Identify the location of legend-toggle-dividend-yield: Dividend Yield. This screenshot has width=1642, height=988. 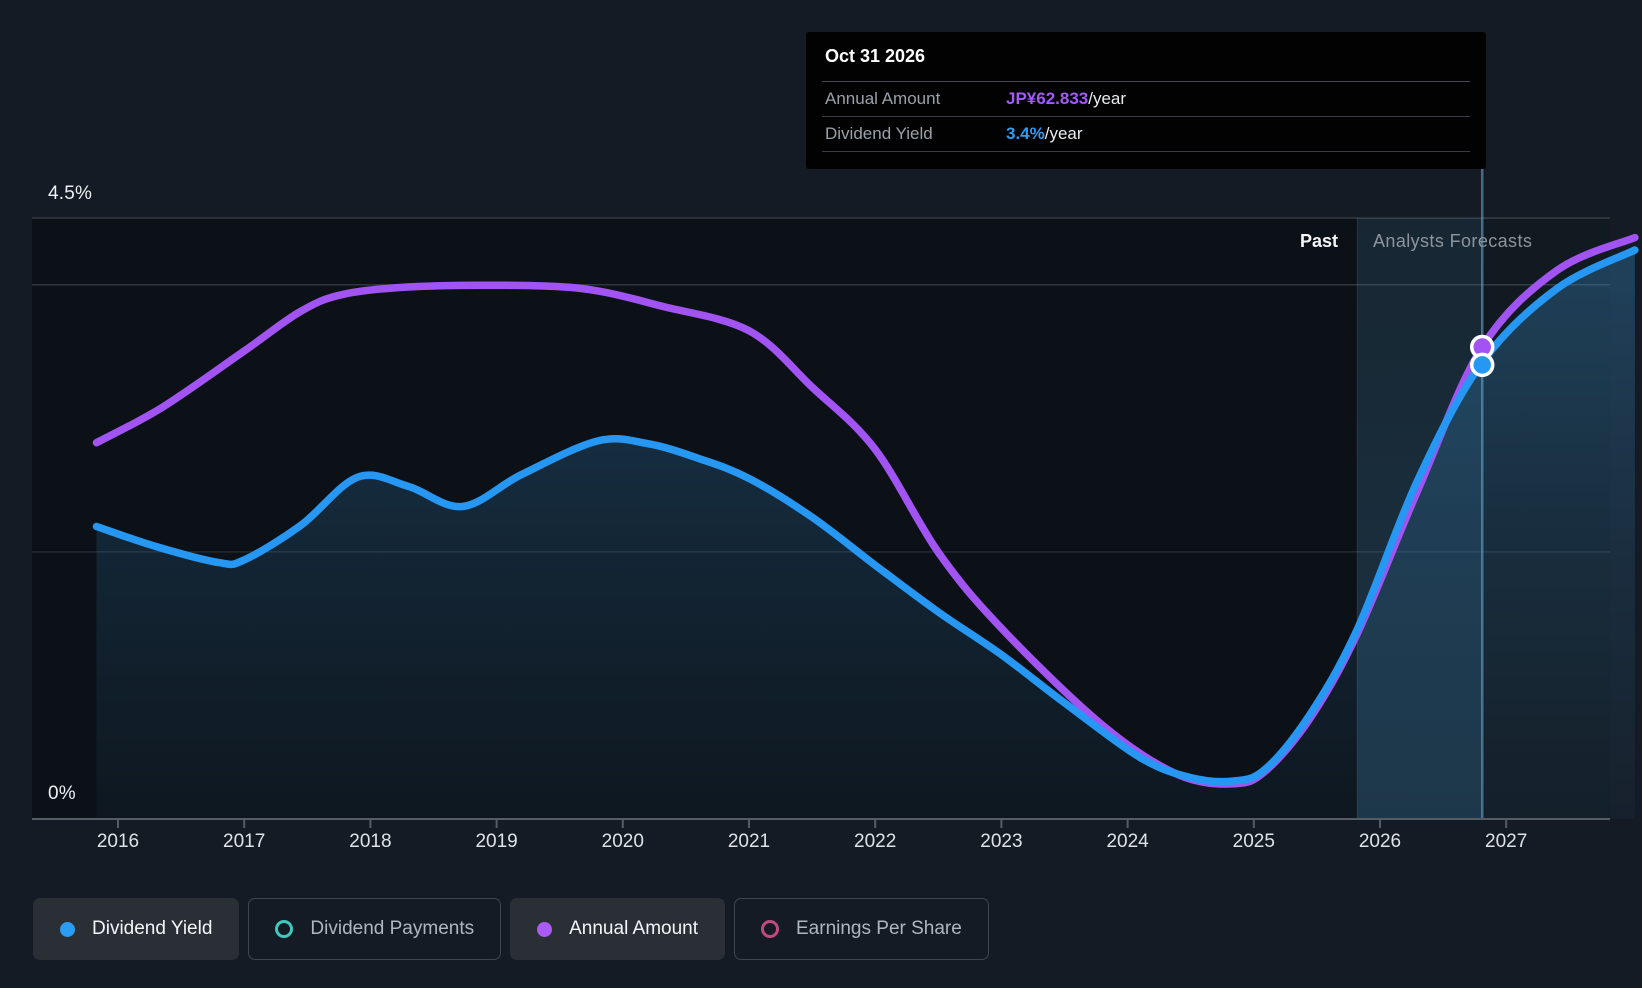
(136, 929).